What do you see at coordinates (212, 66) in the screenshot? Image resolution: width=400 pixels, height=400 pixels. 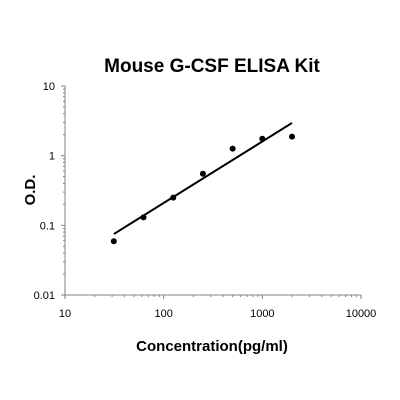 I see `chart-title: Mouse G-CSF ELISA Kit` at bounding box center [212, 66].